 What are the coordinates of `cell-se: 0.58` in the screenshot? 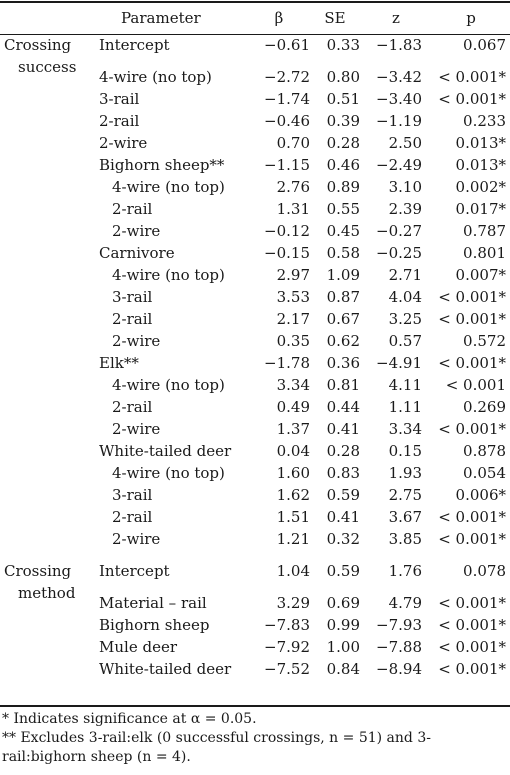 It's located at (343, 253).